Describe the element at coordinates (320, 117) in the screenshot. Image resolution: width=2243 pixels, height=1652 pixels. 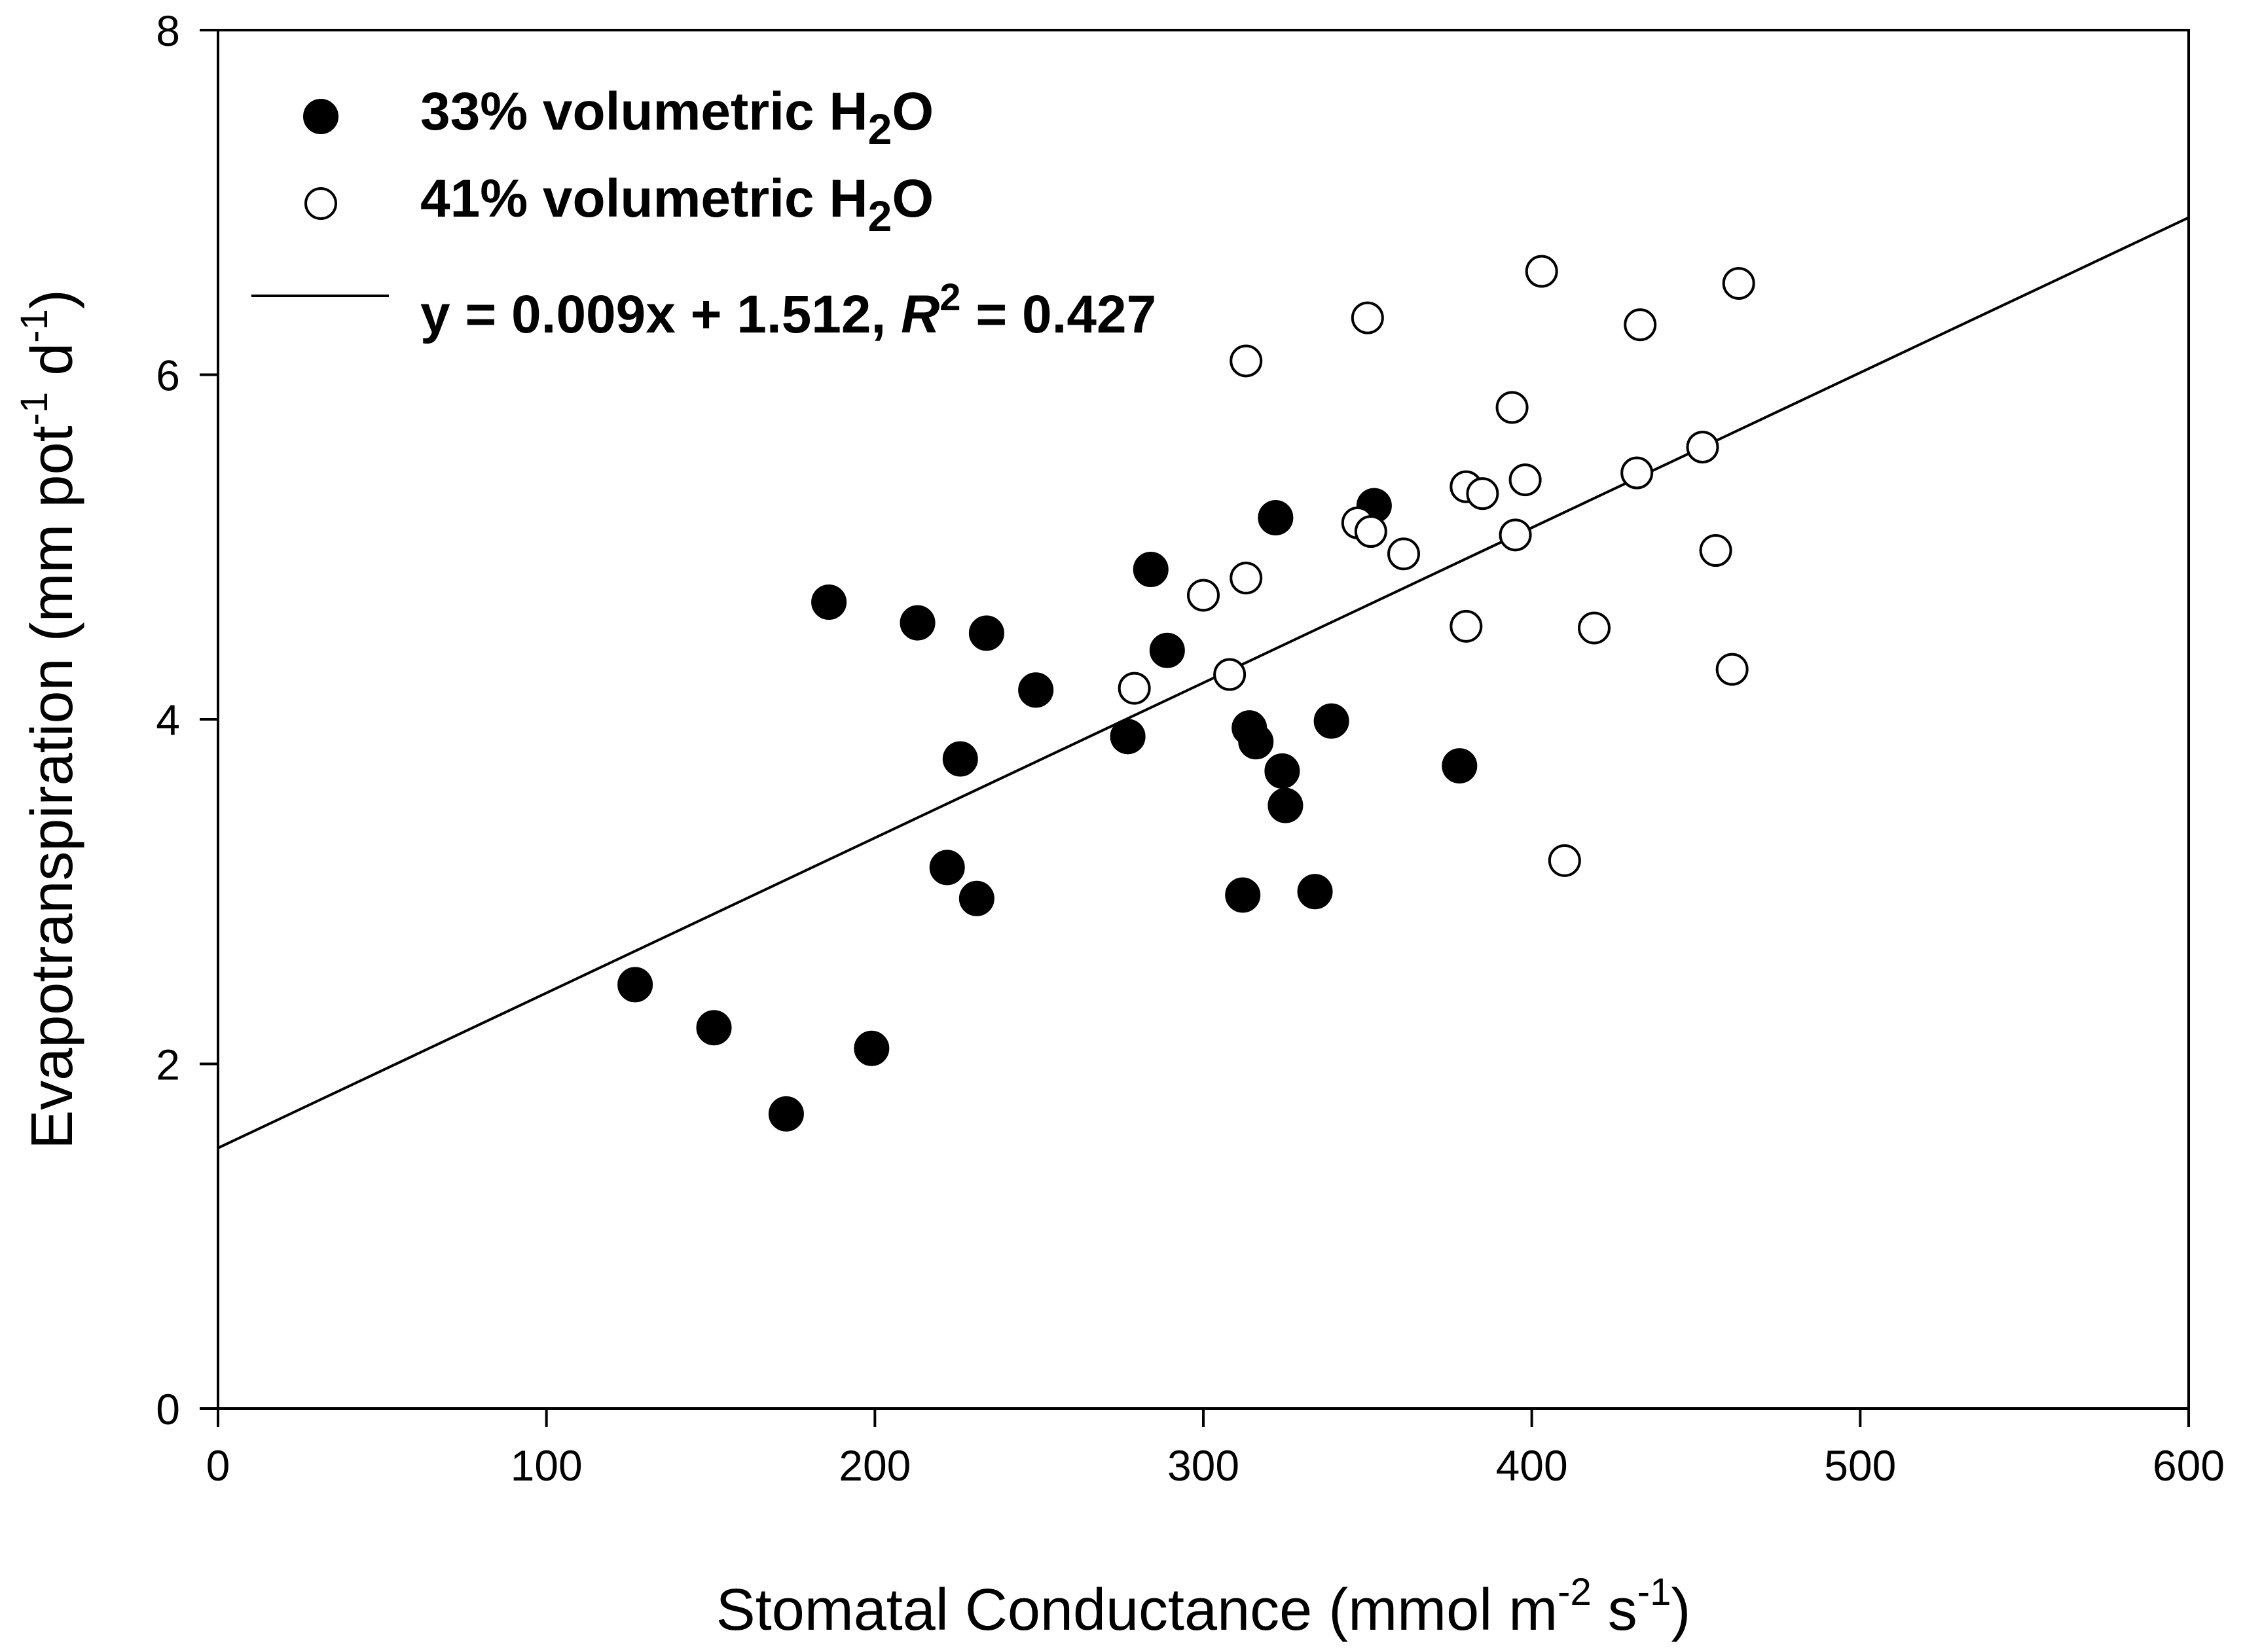
I see `legend-marker-filled` at that location.